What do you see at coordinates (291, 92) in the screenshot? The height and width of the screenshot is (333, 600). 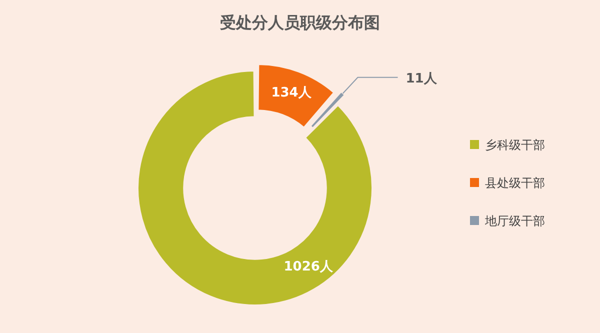 I see `data-label: 134人` at bounding box center [291, 92].